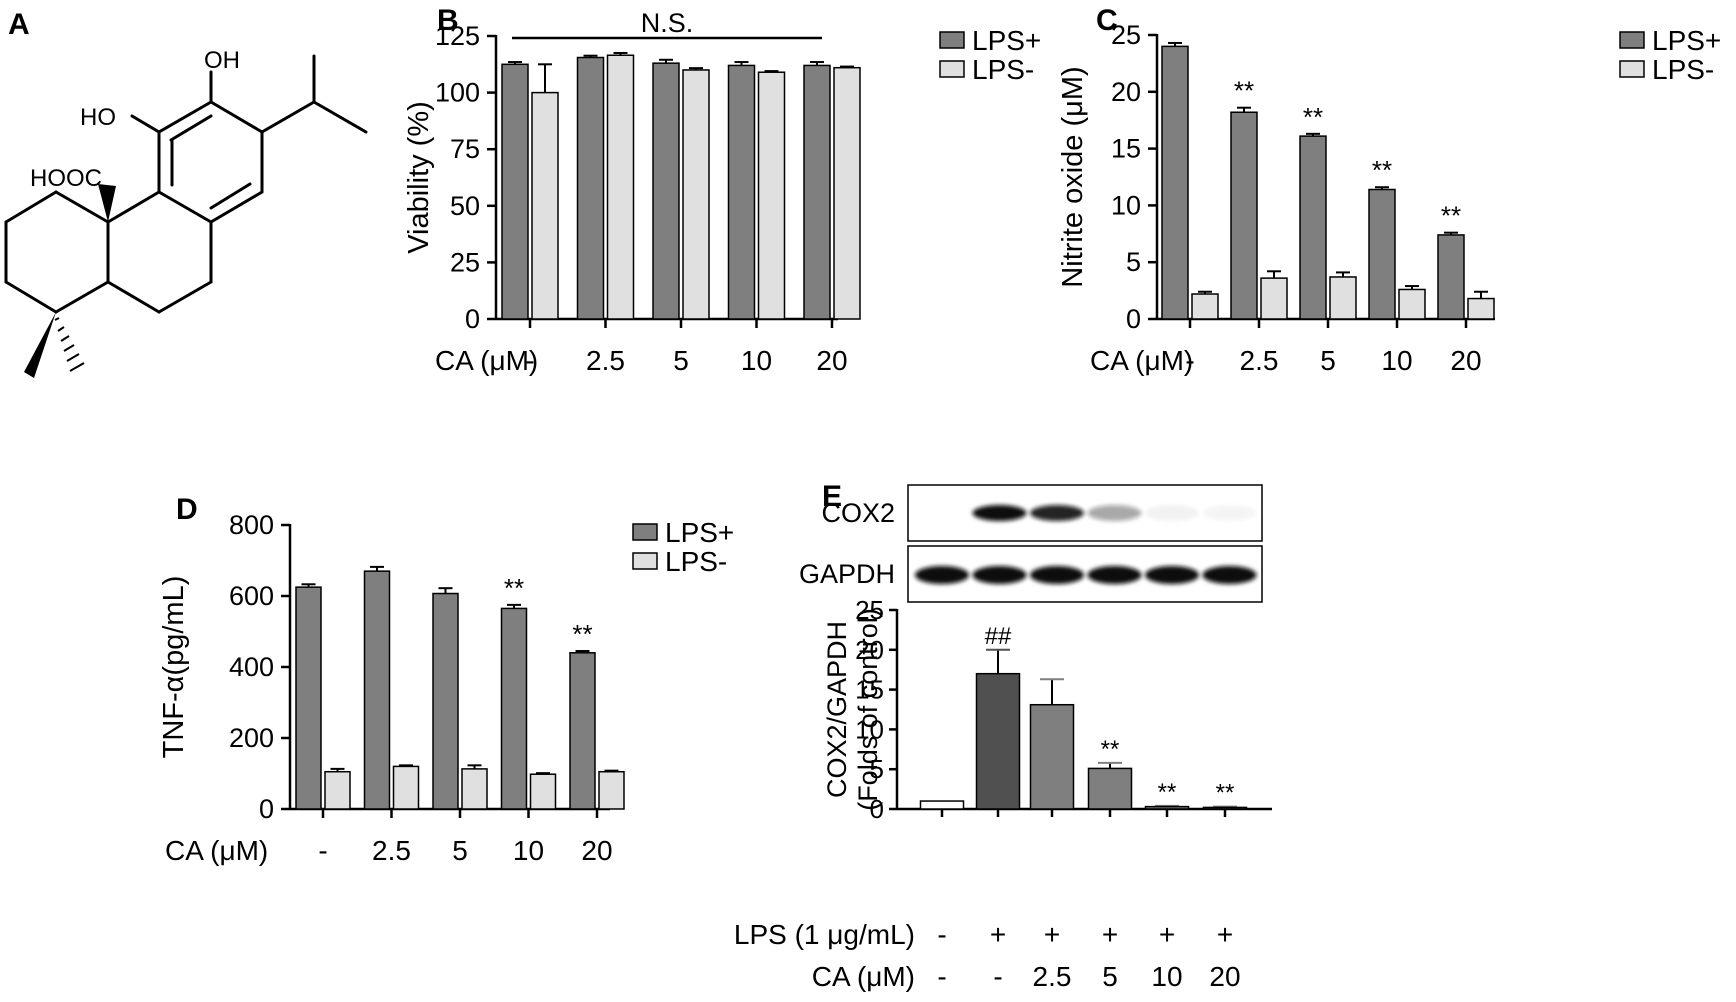 This screenshot has width=1736, height=1002. What do you see at coordinates (837, 709) in the screenshot?
I see `y-axis-label: COX2/GAPDH` at bounding box center [837, 709].